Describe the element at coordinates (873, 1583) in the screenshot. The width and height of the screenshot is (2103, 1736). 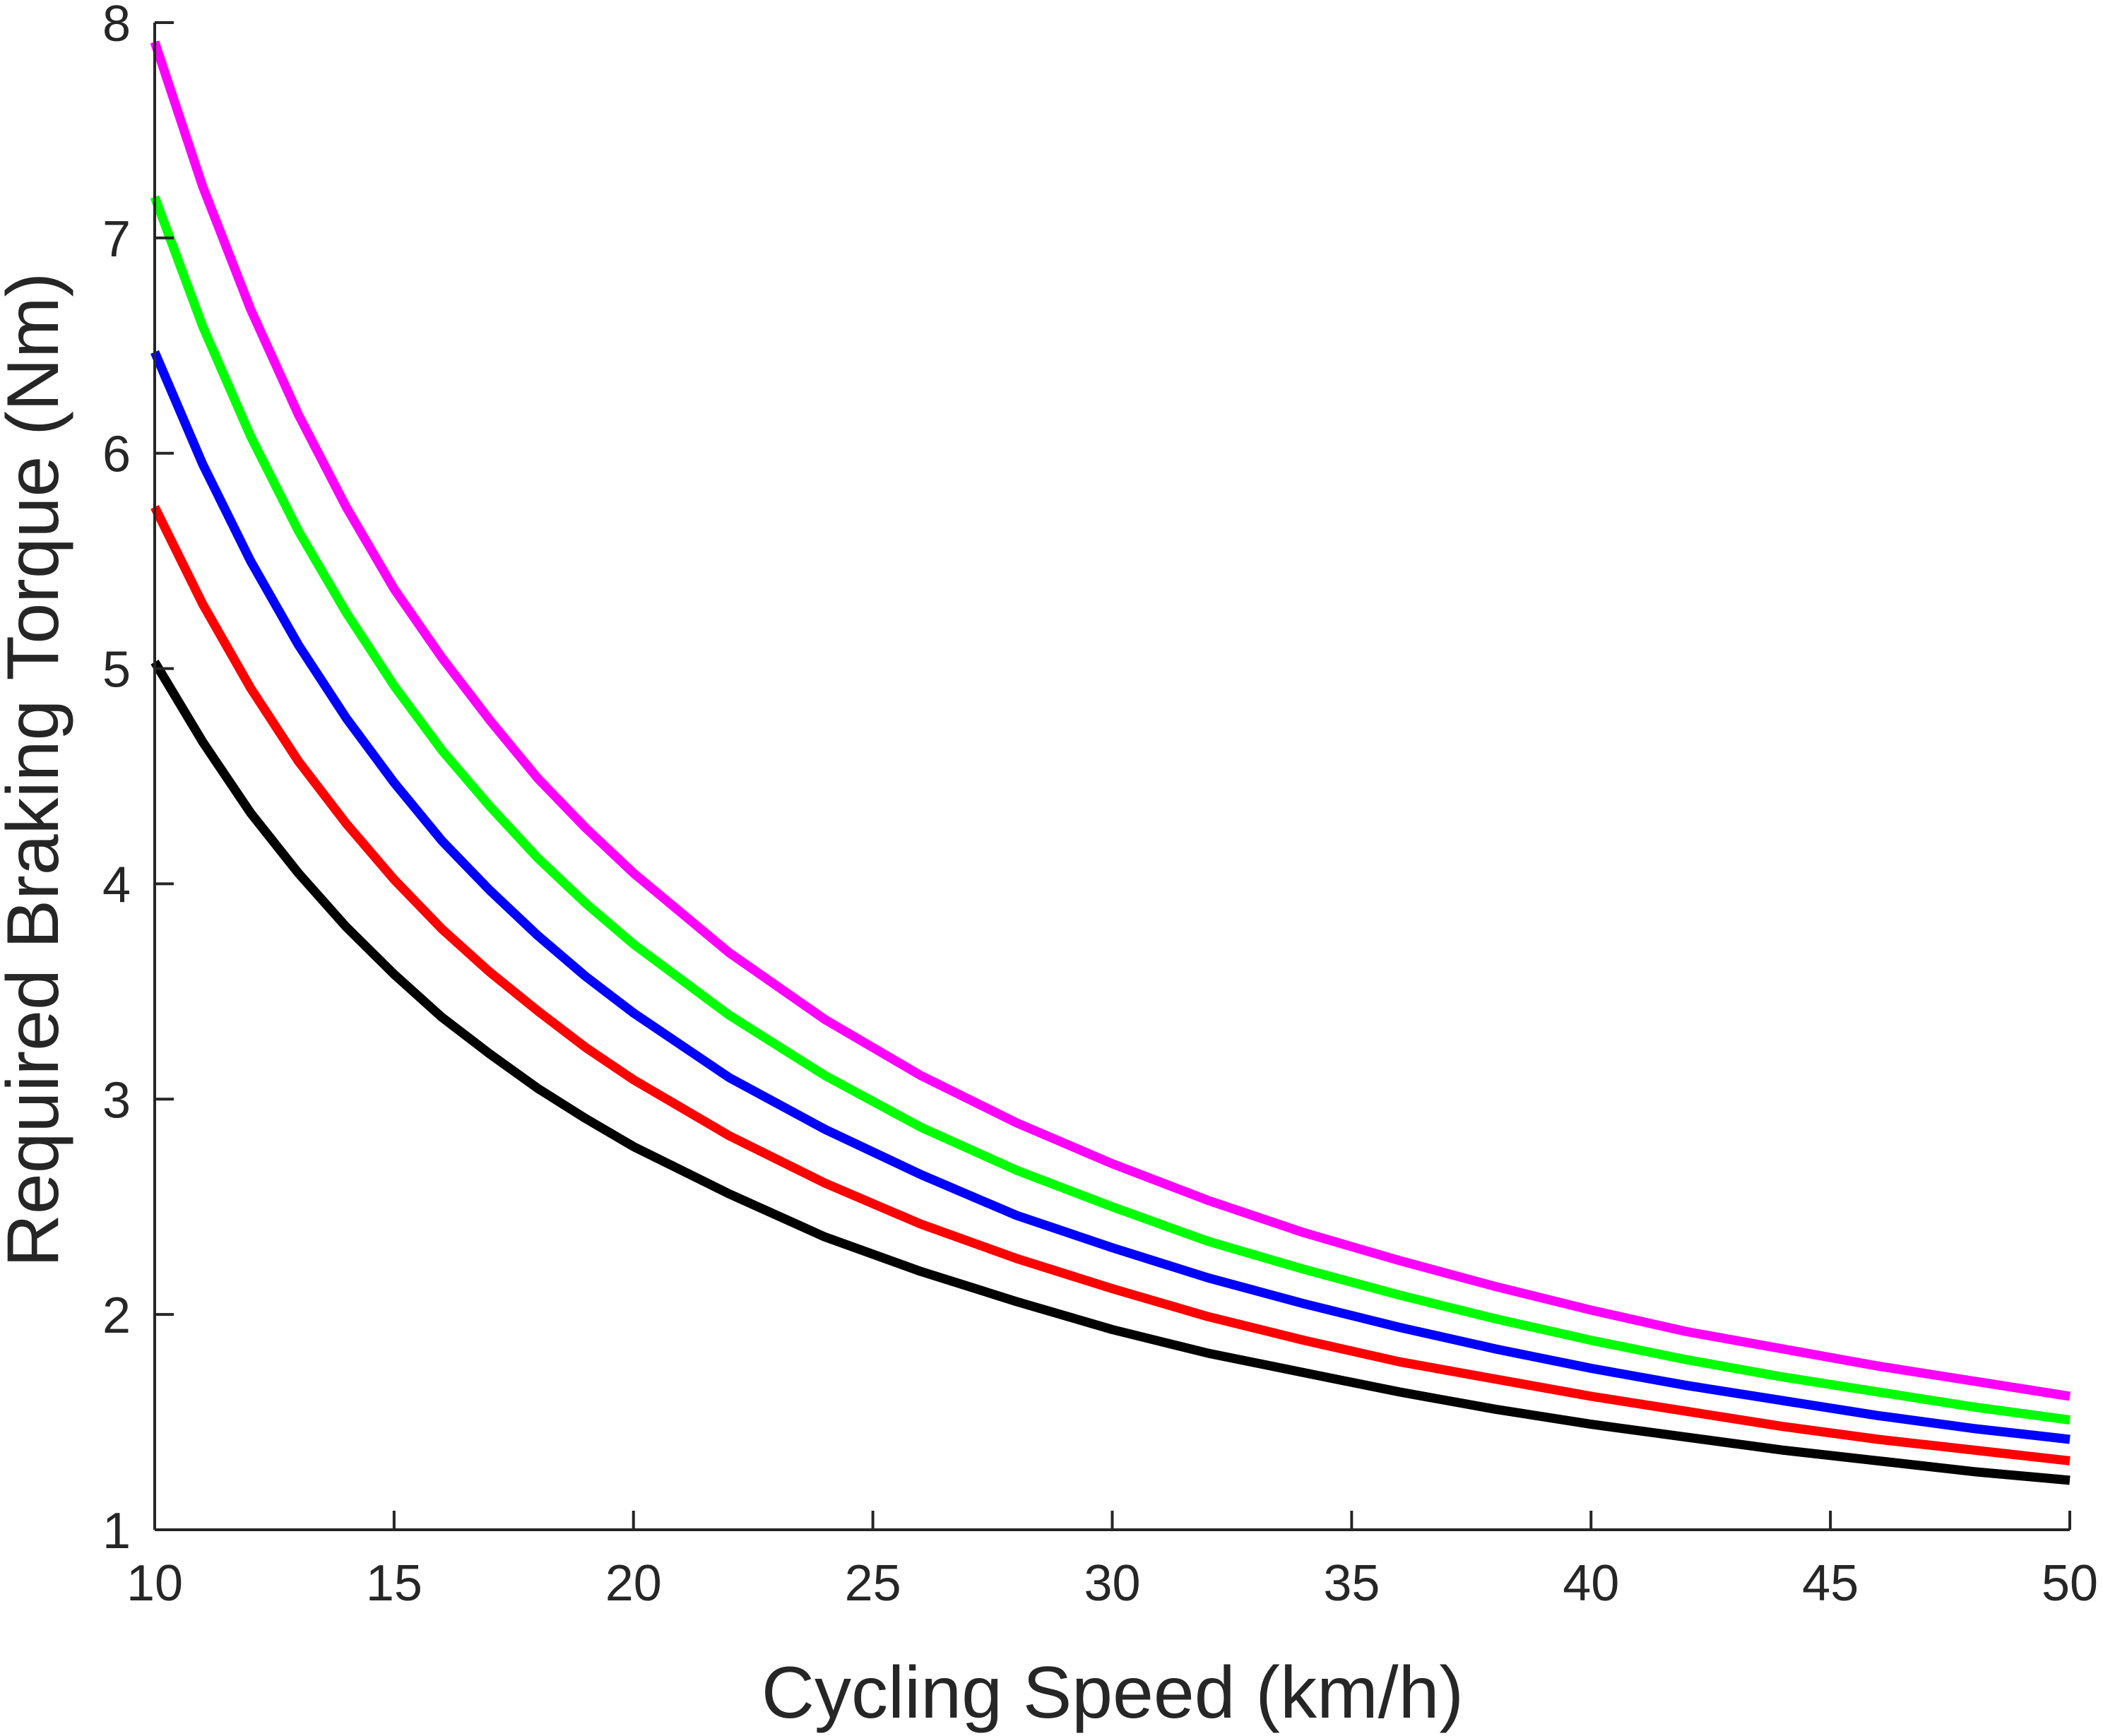
I see `x-tick-label: 25` at that location.